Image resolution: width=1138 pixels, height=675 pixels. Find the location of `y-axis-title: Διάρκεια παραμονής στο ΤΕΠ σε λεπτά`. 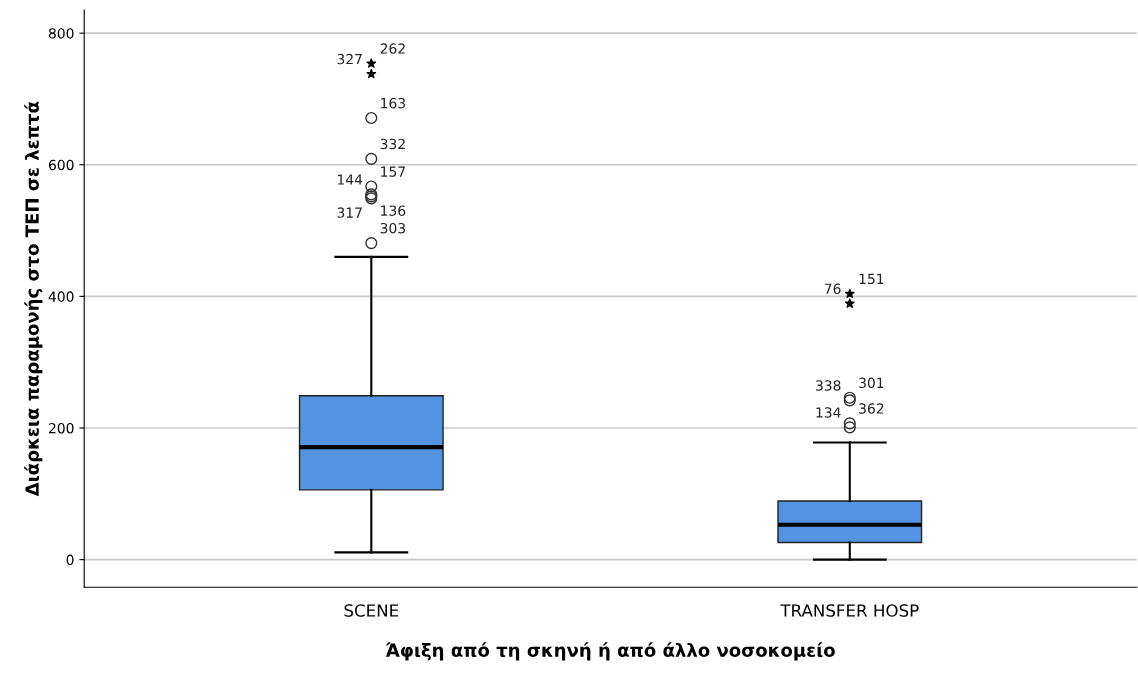

y-axis-title: Διάρκεια παραμονής στο ΤΕΠ σε λεπτά is located at coordinates (33, 299).